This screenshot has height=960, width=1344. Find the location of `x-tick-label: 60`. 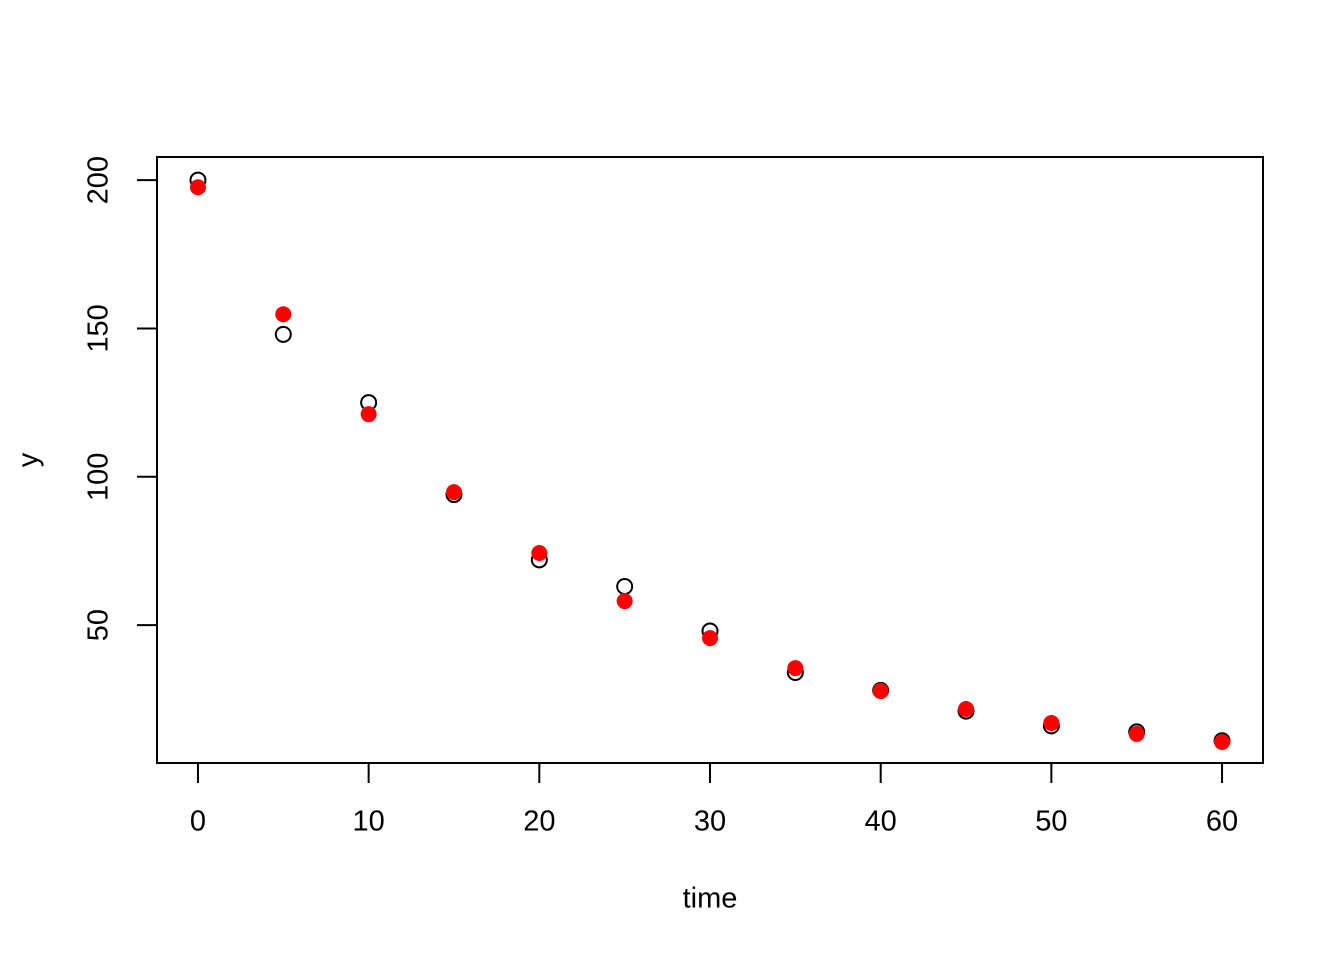

x-tick-label: 60 is located at coordinates (1222, 822).